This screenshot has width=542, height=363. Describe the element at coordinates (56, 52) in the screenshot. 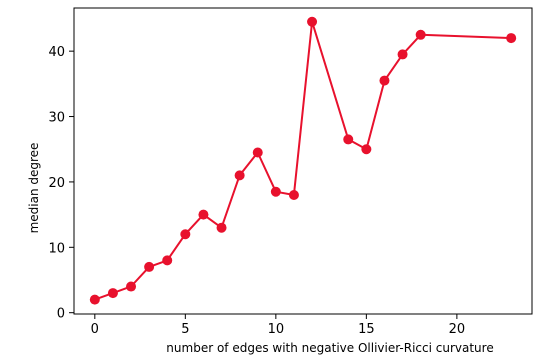

I see `y-tick-label: 40` at that location.